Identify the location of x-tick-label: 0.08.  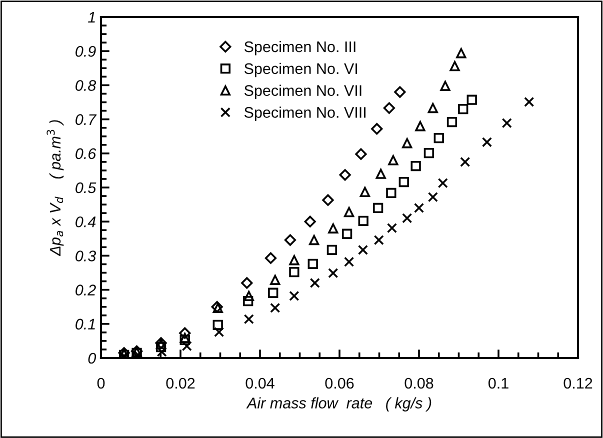
(419, 383).